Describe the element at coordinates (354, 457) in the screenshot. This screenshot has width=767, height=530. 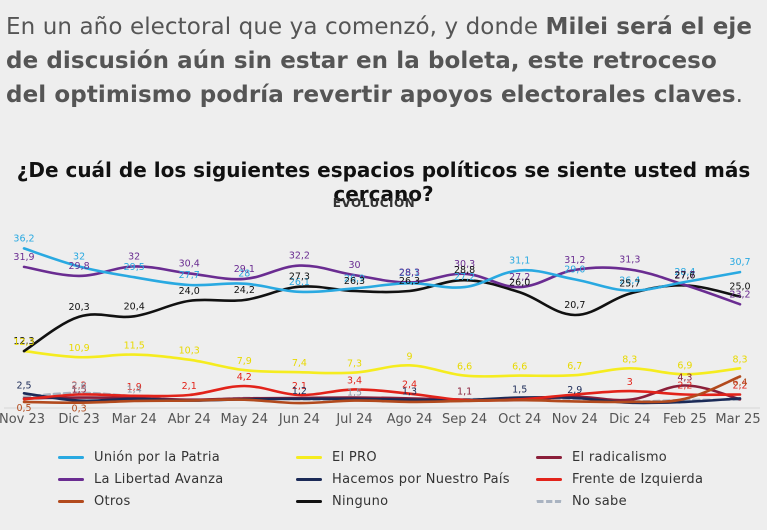
I see `legend-label: El PRO` at that location.